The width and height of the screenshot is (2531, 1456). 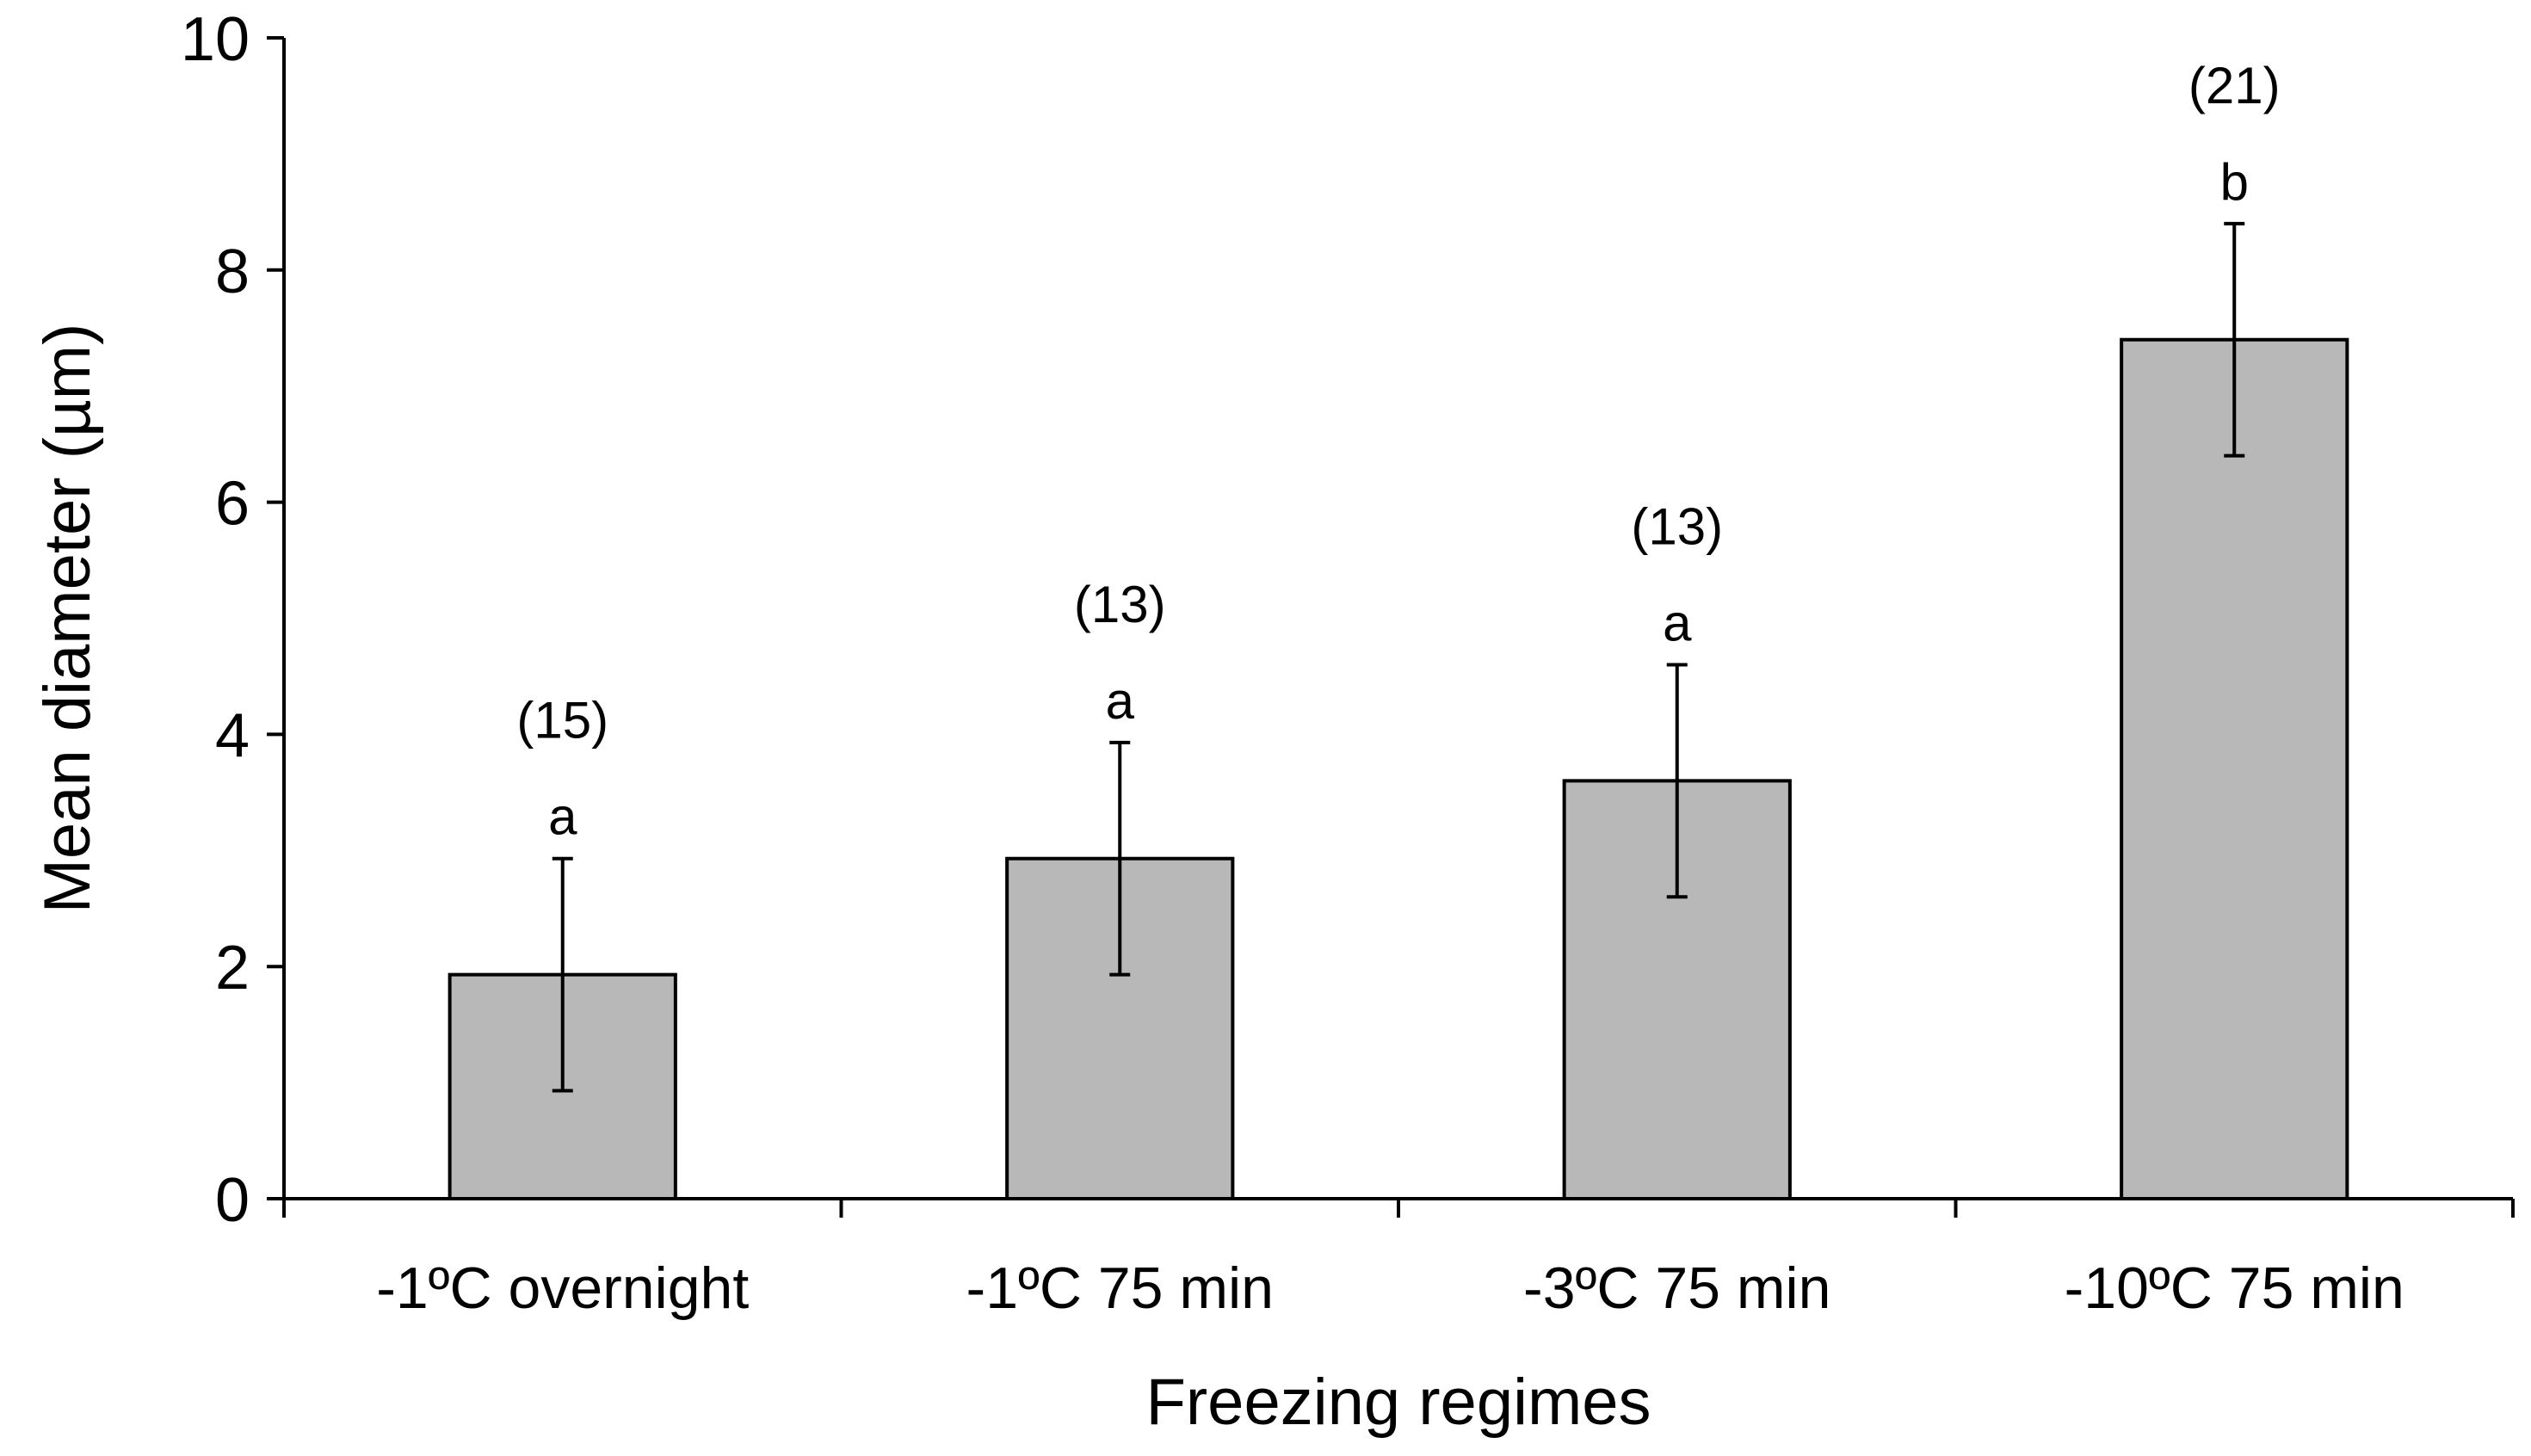 I want to click on x-tick-label: -1ºC 75 min, so click(x=1120, y=1288).